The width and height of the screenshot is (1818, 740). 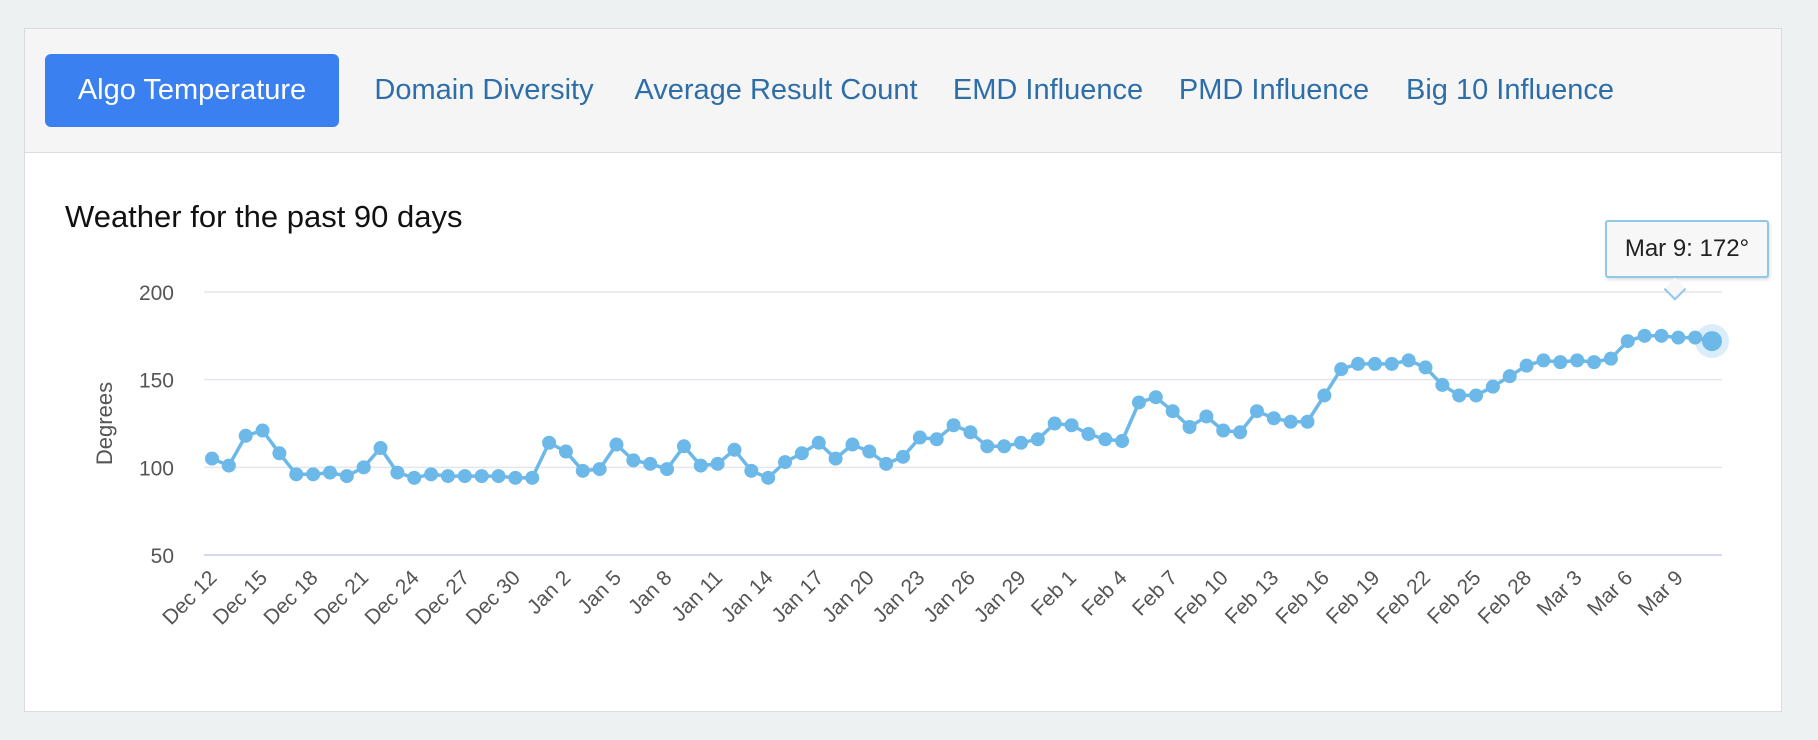 What do you see at coordinates (747, 596) in the screenshot?
I see `x-tick-label: Jan 14` at bounding box center [747, 596].